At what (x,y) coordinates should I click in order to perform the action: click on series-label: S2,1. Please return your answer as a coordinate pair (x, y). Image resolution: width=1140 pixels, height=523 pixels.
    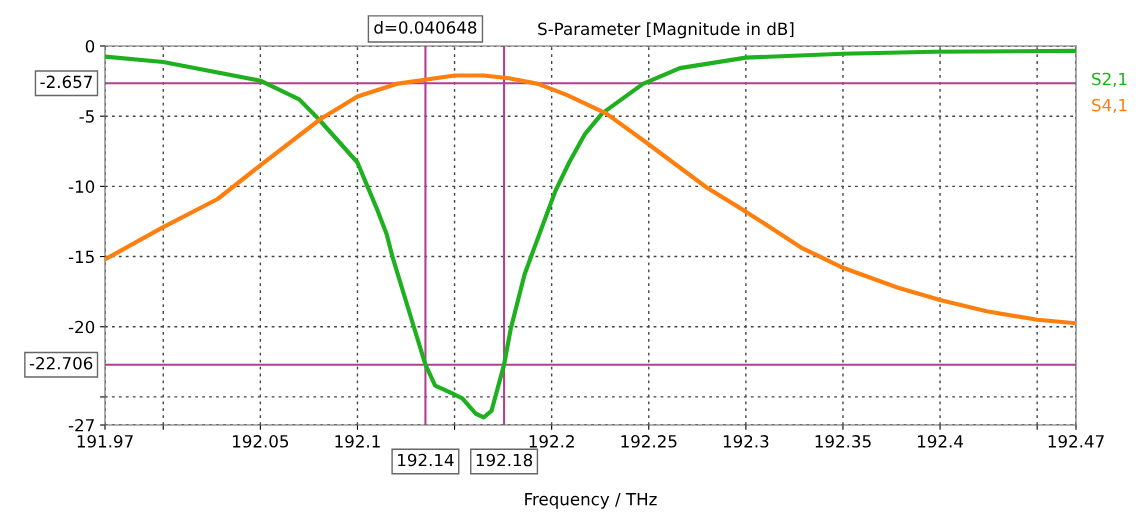
    Looking at the image, I should click on (1109, 79).